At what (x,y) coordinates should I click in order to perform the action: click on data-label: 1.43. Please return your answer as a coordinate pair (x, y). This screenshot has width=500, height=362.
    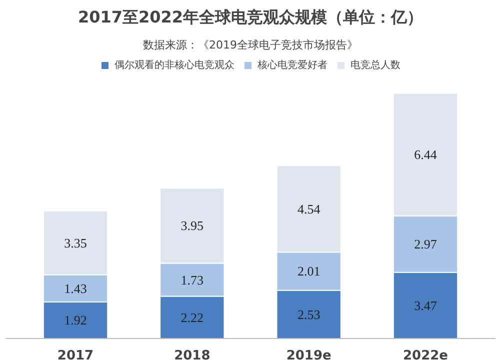
    Looking at the image, I should click on (75, 288).